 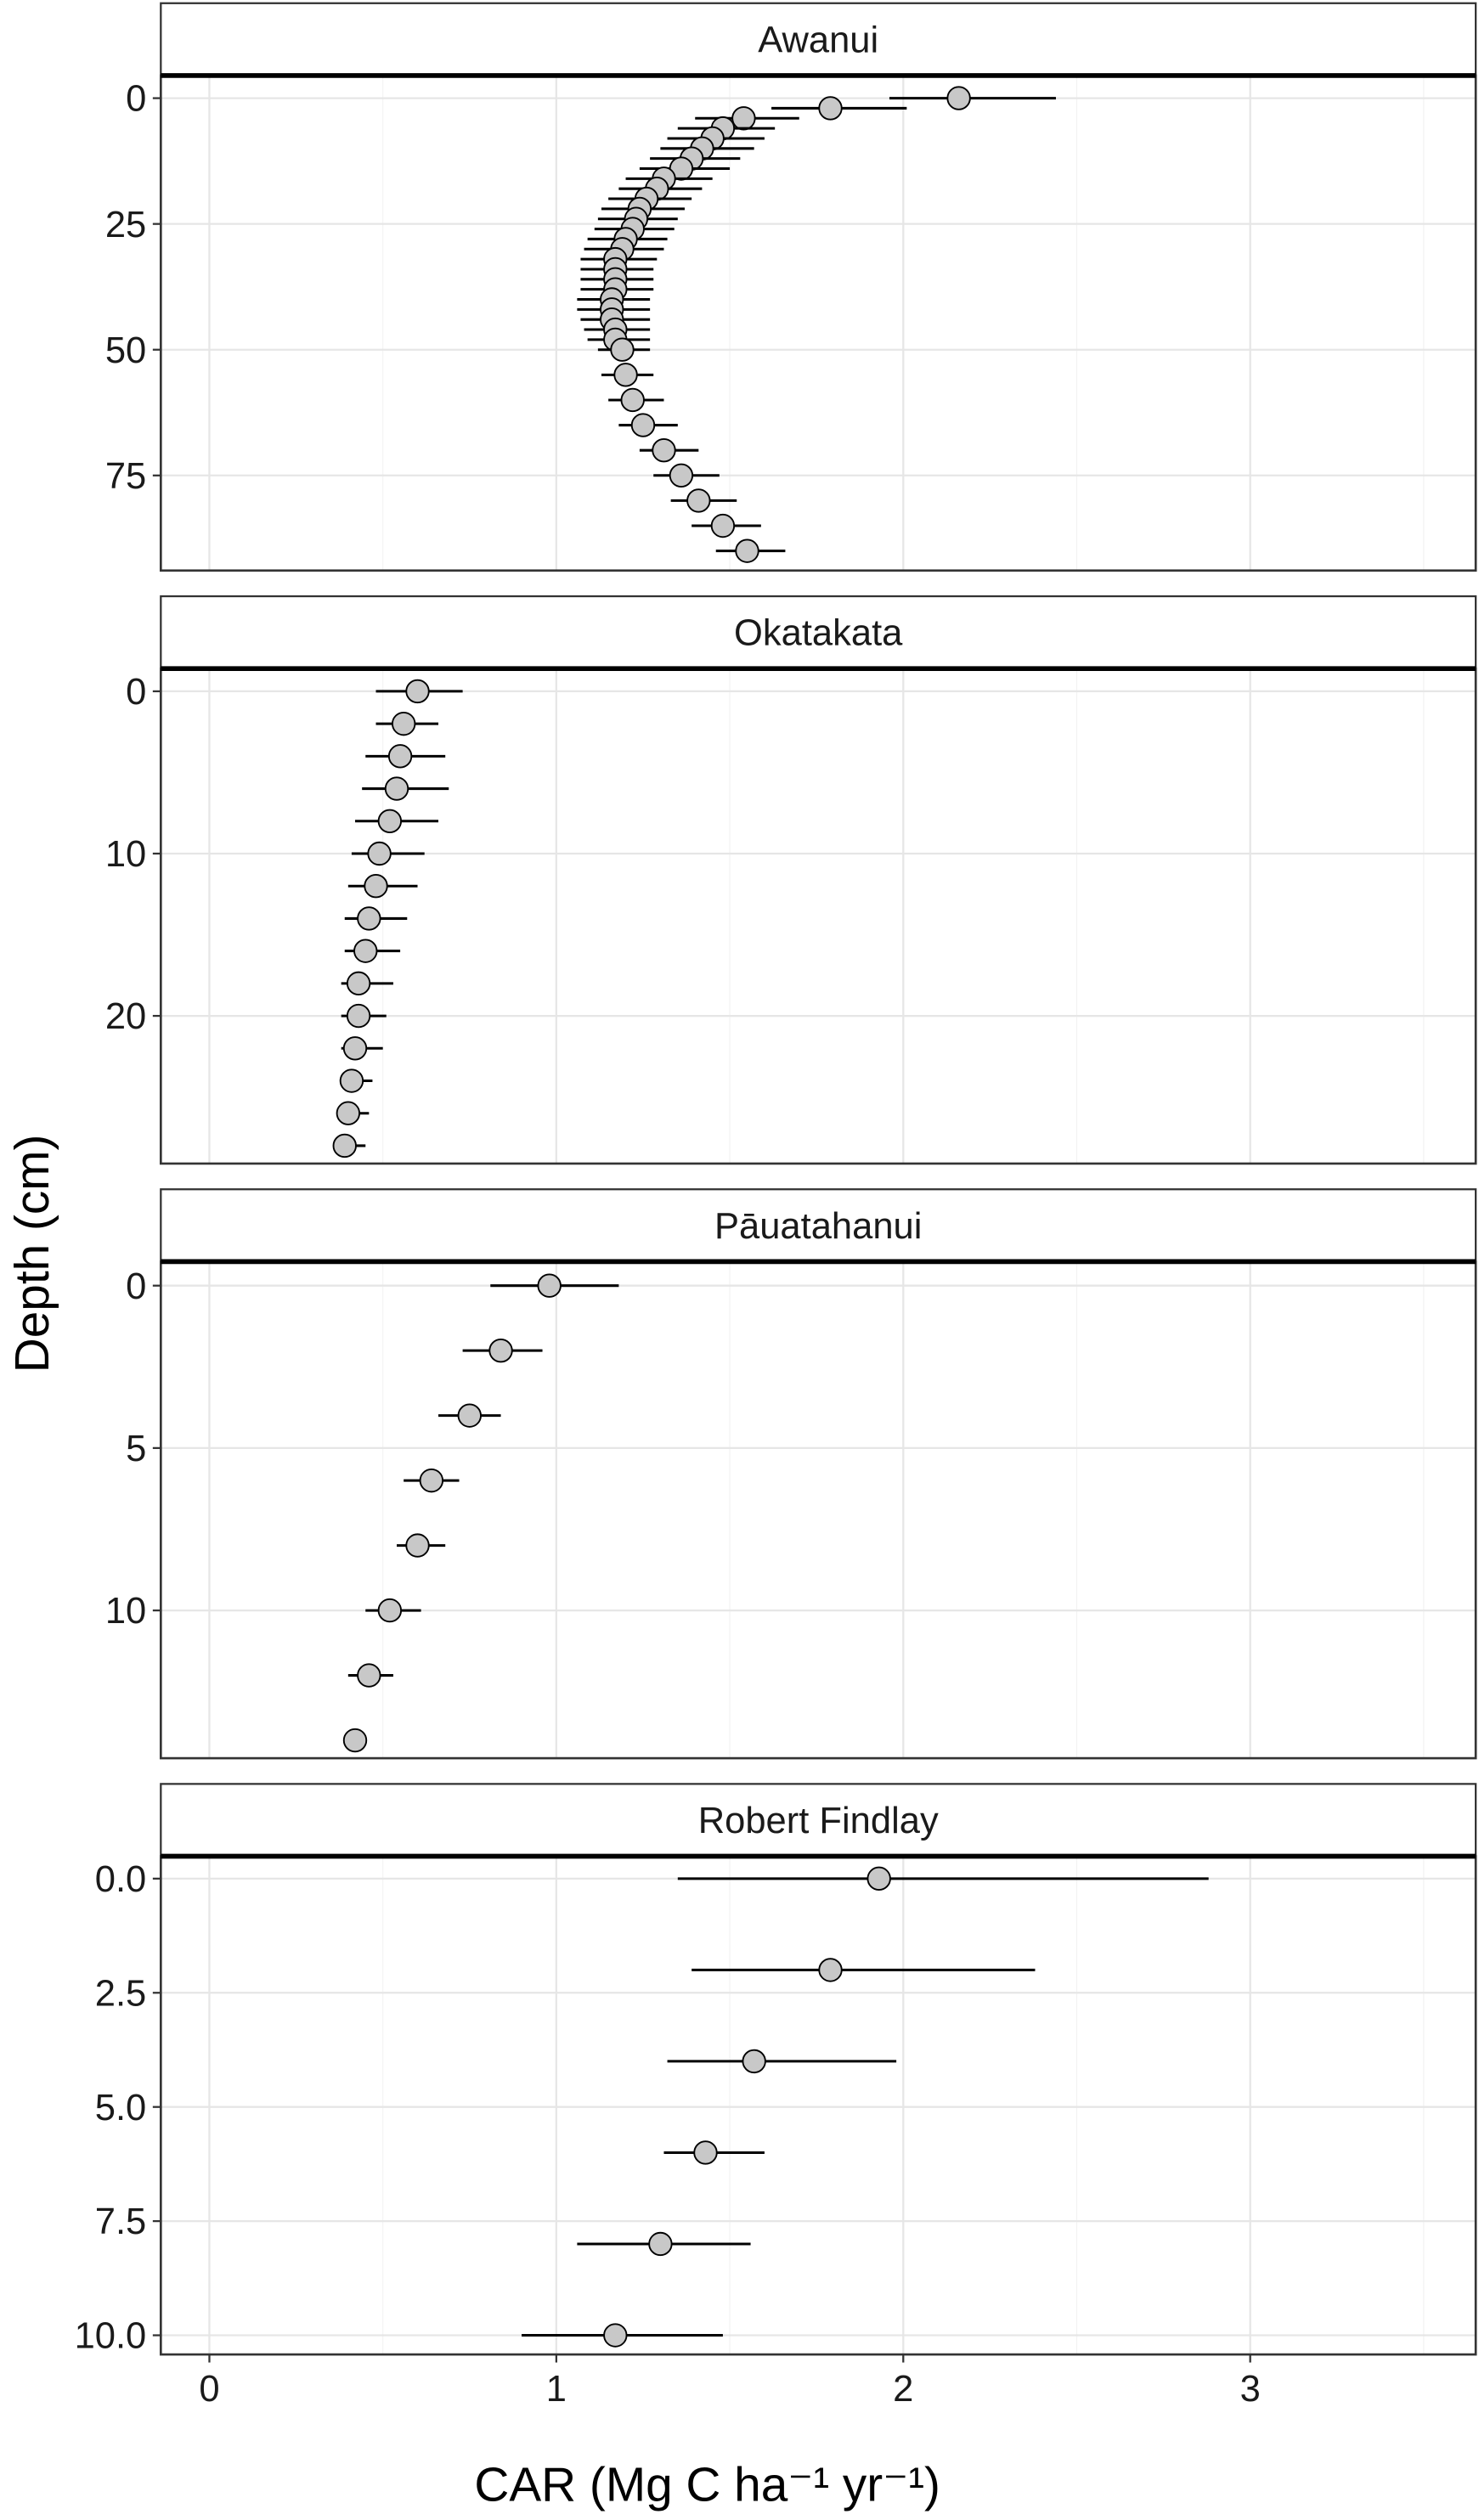 What do you see at coordinates (120, 1880) in the screenshot?
I see `y-tick-label: 0.0` at bounding box center [120, 1880].